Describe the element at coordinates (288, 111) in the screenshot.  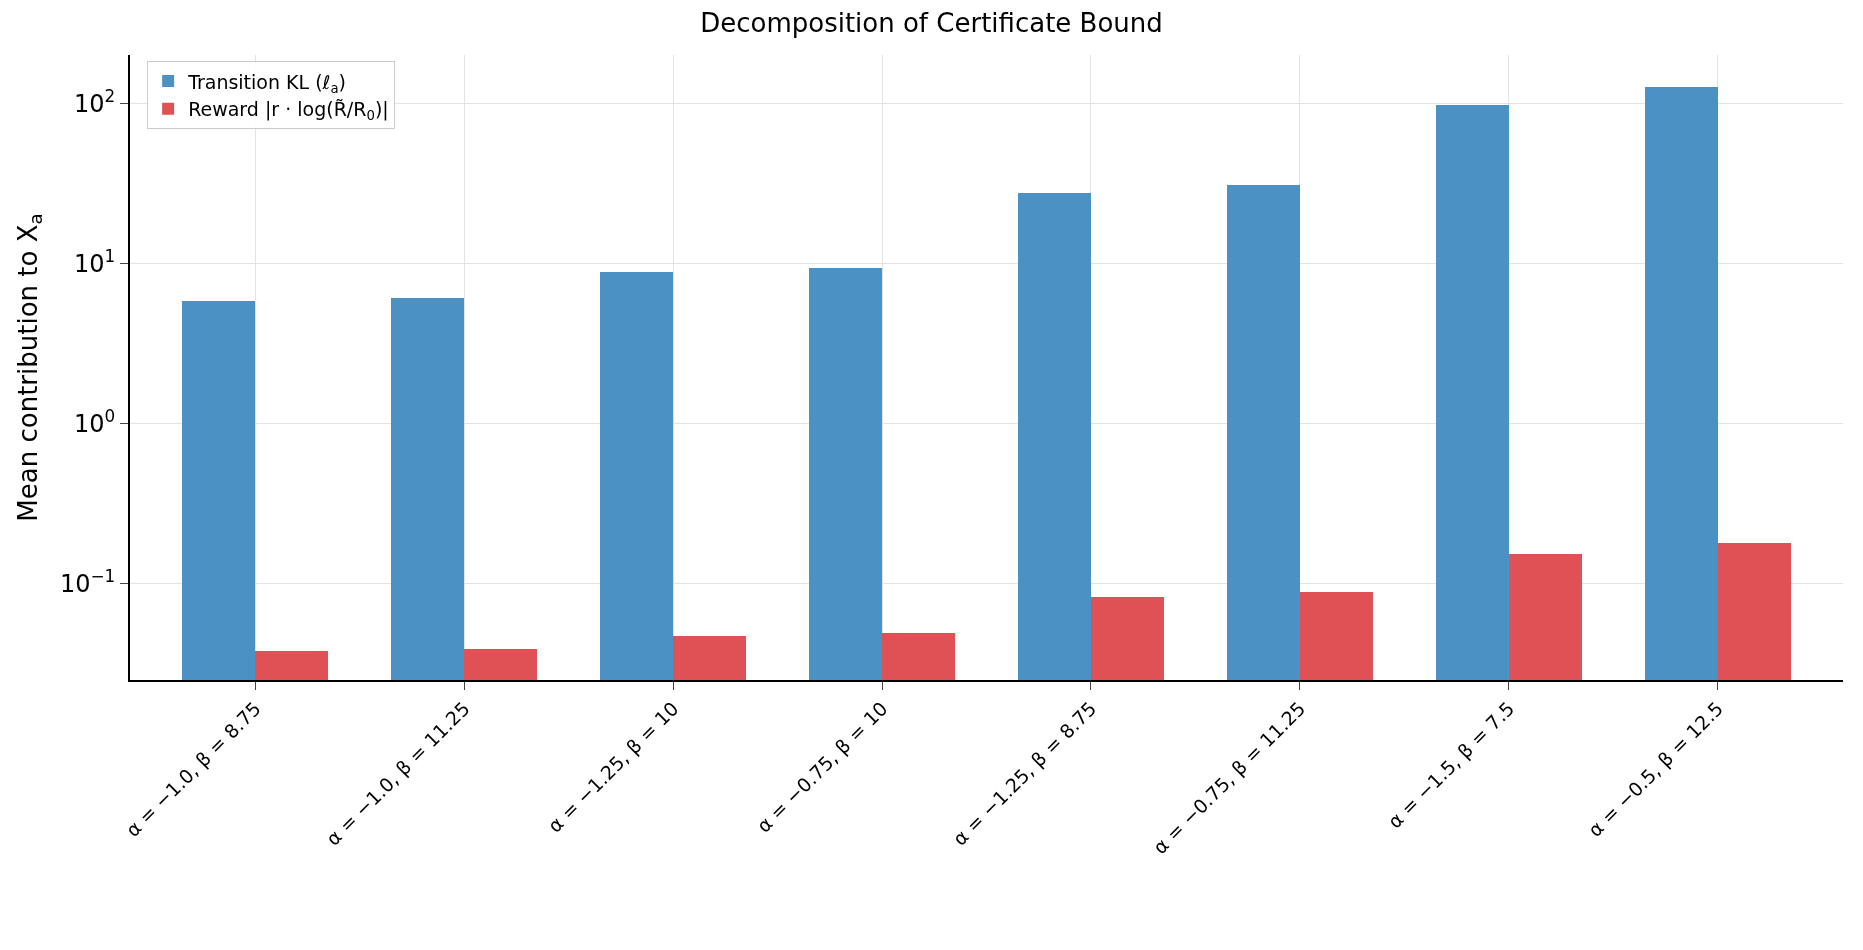
I see `legend-label: Reward |r · log(R̃/R$_{0}$)|` at that location.